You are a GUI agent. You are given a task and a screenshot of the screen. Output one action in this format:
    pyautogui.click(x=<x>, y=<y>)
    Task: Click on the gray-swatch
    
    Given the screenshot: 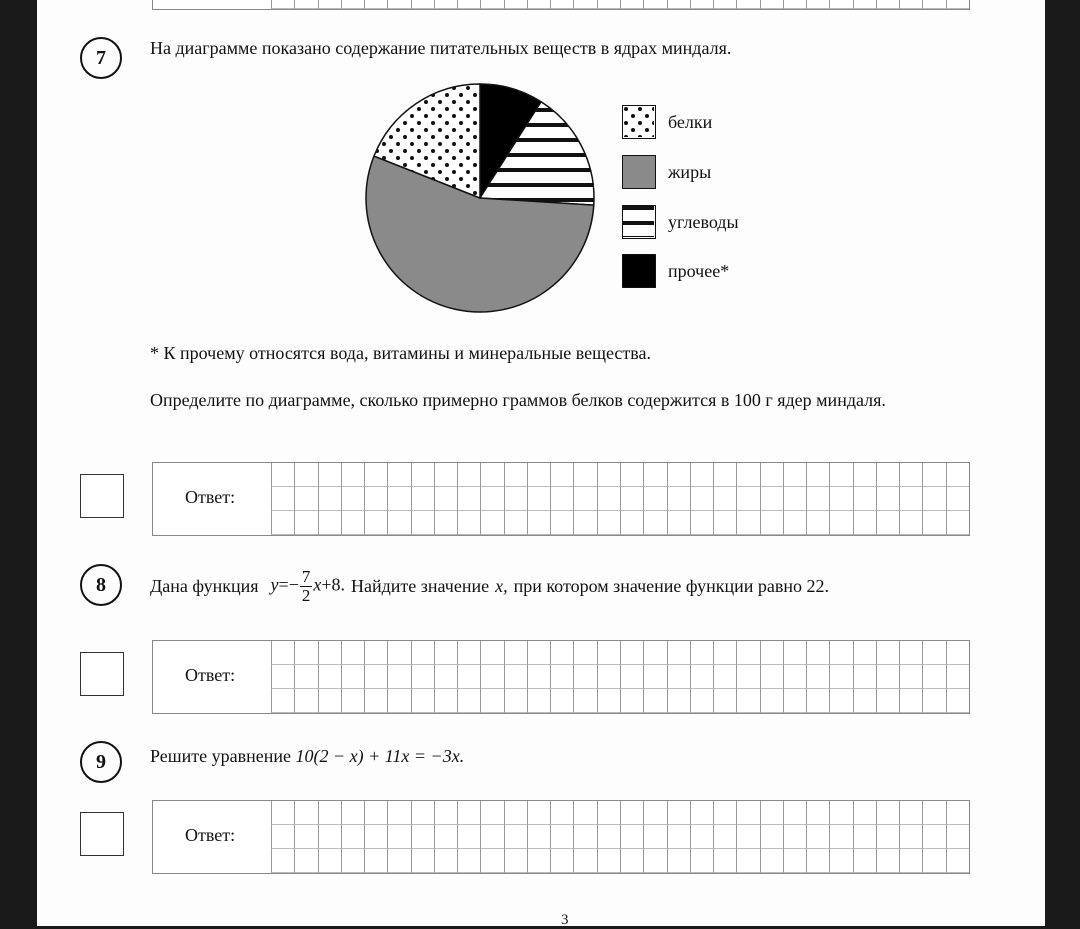 What is the action you would take?
    pyautogui.click(x=639, y=172)
    